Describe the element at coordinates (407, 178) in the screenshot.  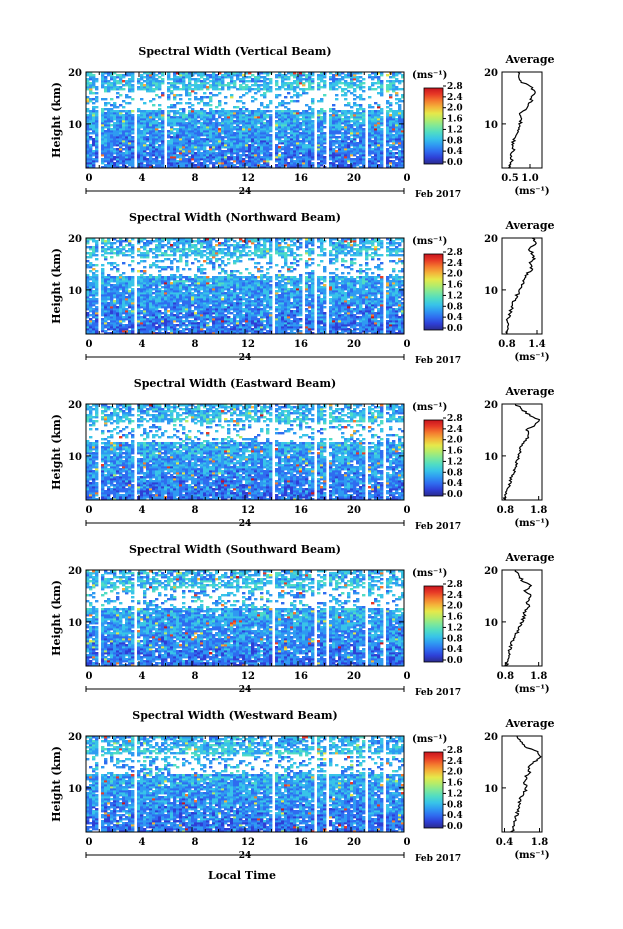
I see `x-tick-label: 0` at that location.